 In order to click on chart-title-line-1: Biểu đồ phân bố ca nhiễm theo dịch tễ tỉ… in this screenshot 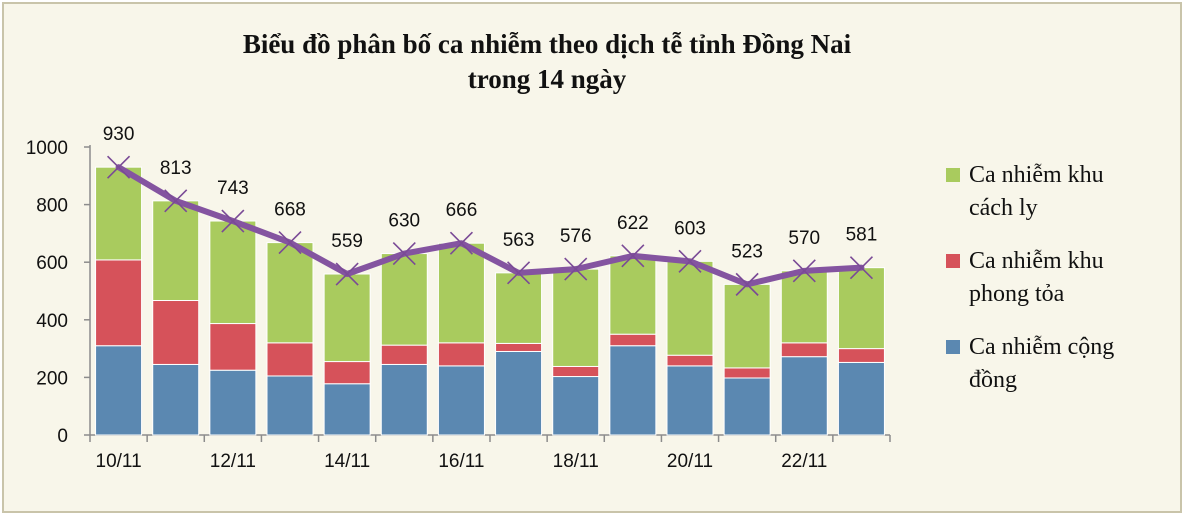, I will do `click(547, 44)`.